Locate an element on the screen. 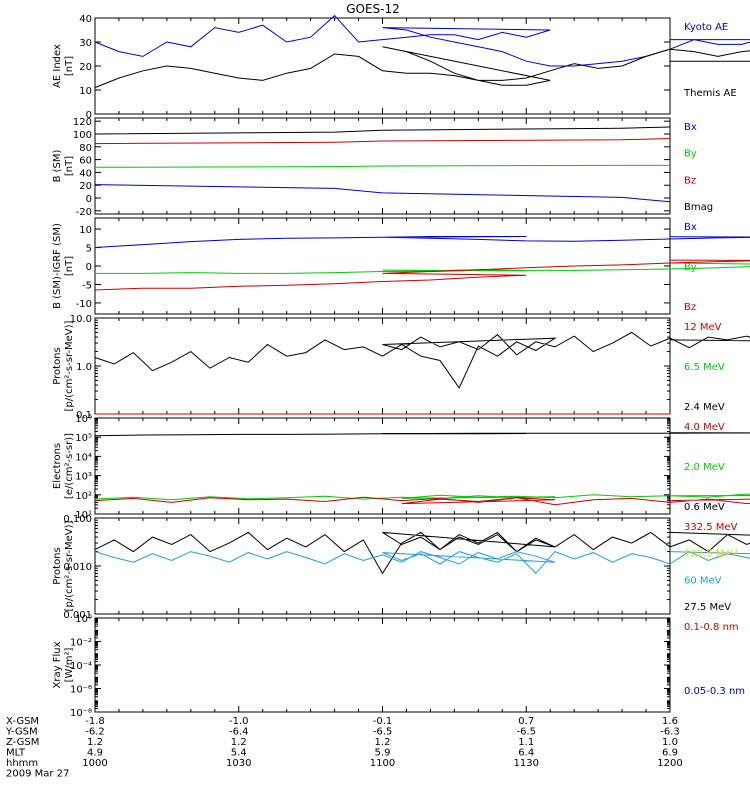  xaxis-row-label: MLT is located at coordinates (16, 753).